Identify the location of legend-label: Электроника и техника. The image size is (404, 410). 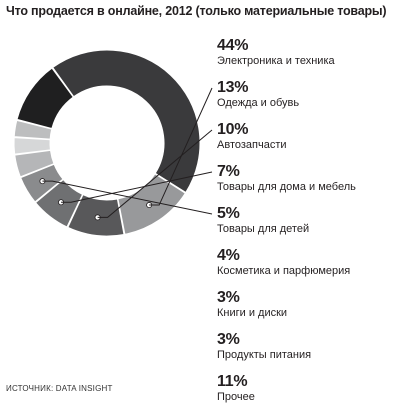
(276, 61).